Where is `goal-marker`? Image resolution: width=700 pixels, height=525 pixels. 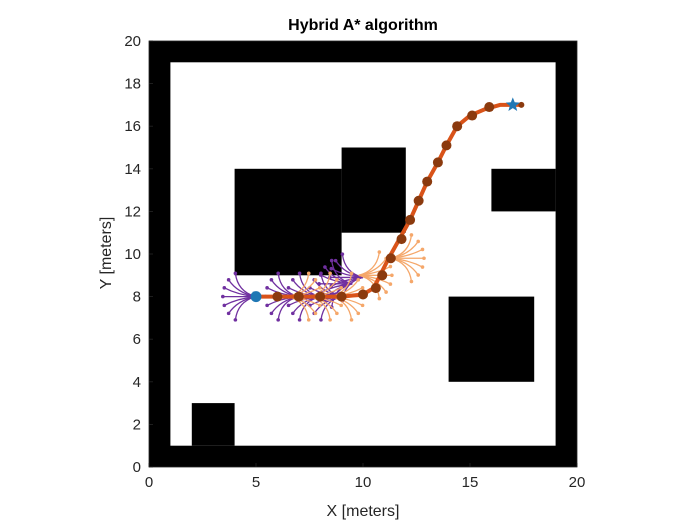
goal-marker is located at coordinates (512, 104).